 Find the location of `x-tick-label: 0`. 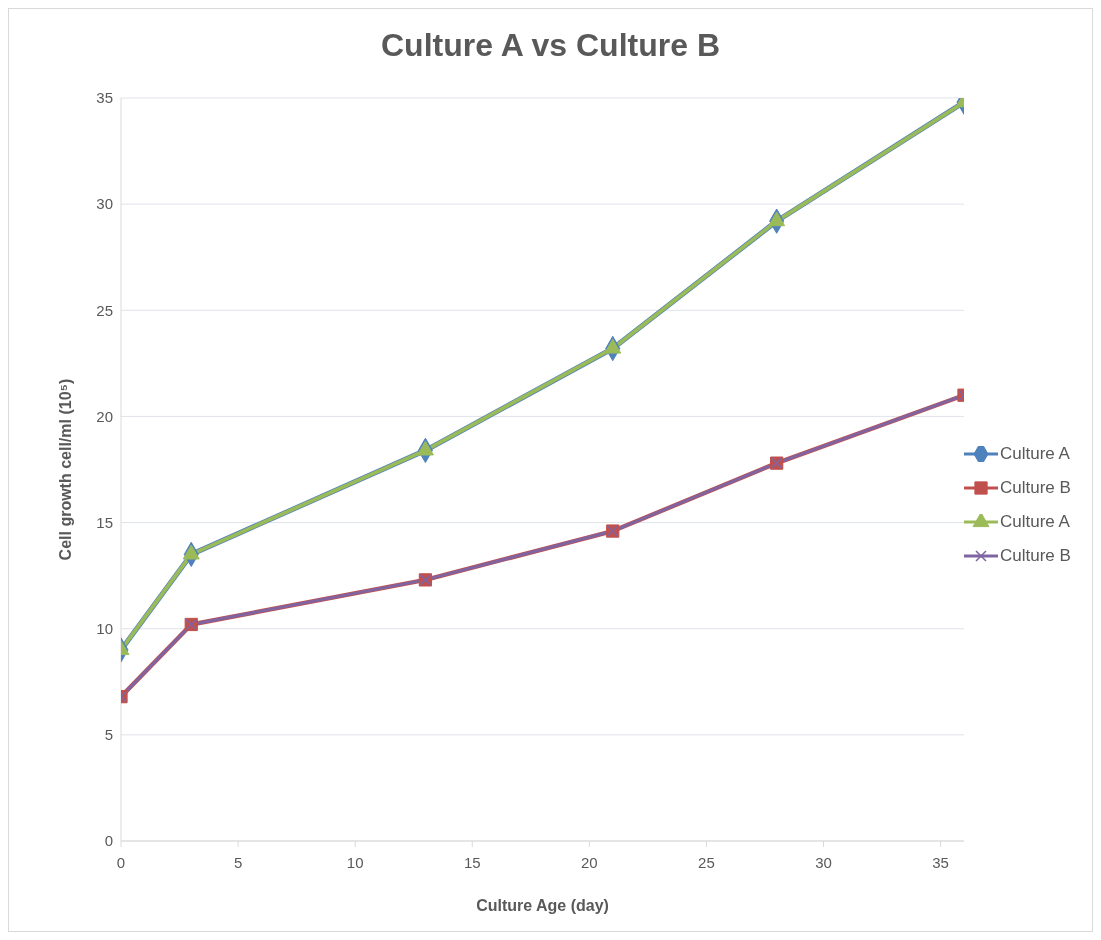

x-tick-label: 0 is located at coordinates (121, 862).